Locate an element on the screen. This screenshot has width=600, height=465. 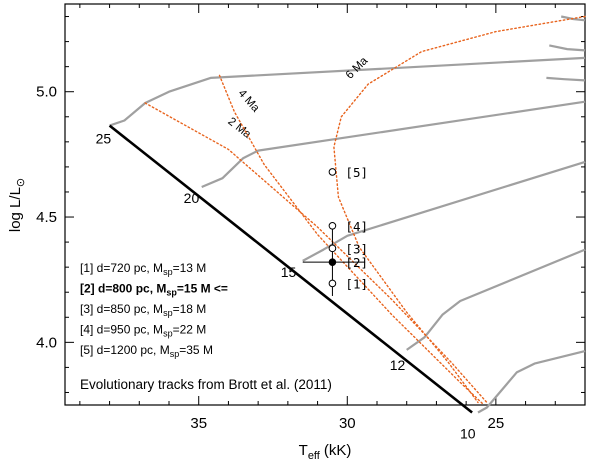
distance-point-label: [2] is located at coordinates (356, 262).